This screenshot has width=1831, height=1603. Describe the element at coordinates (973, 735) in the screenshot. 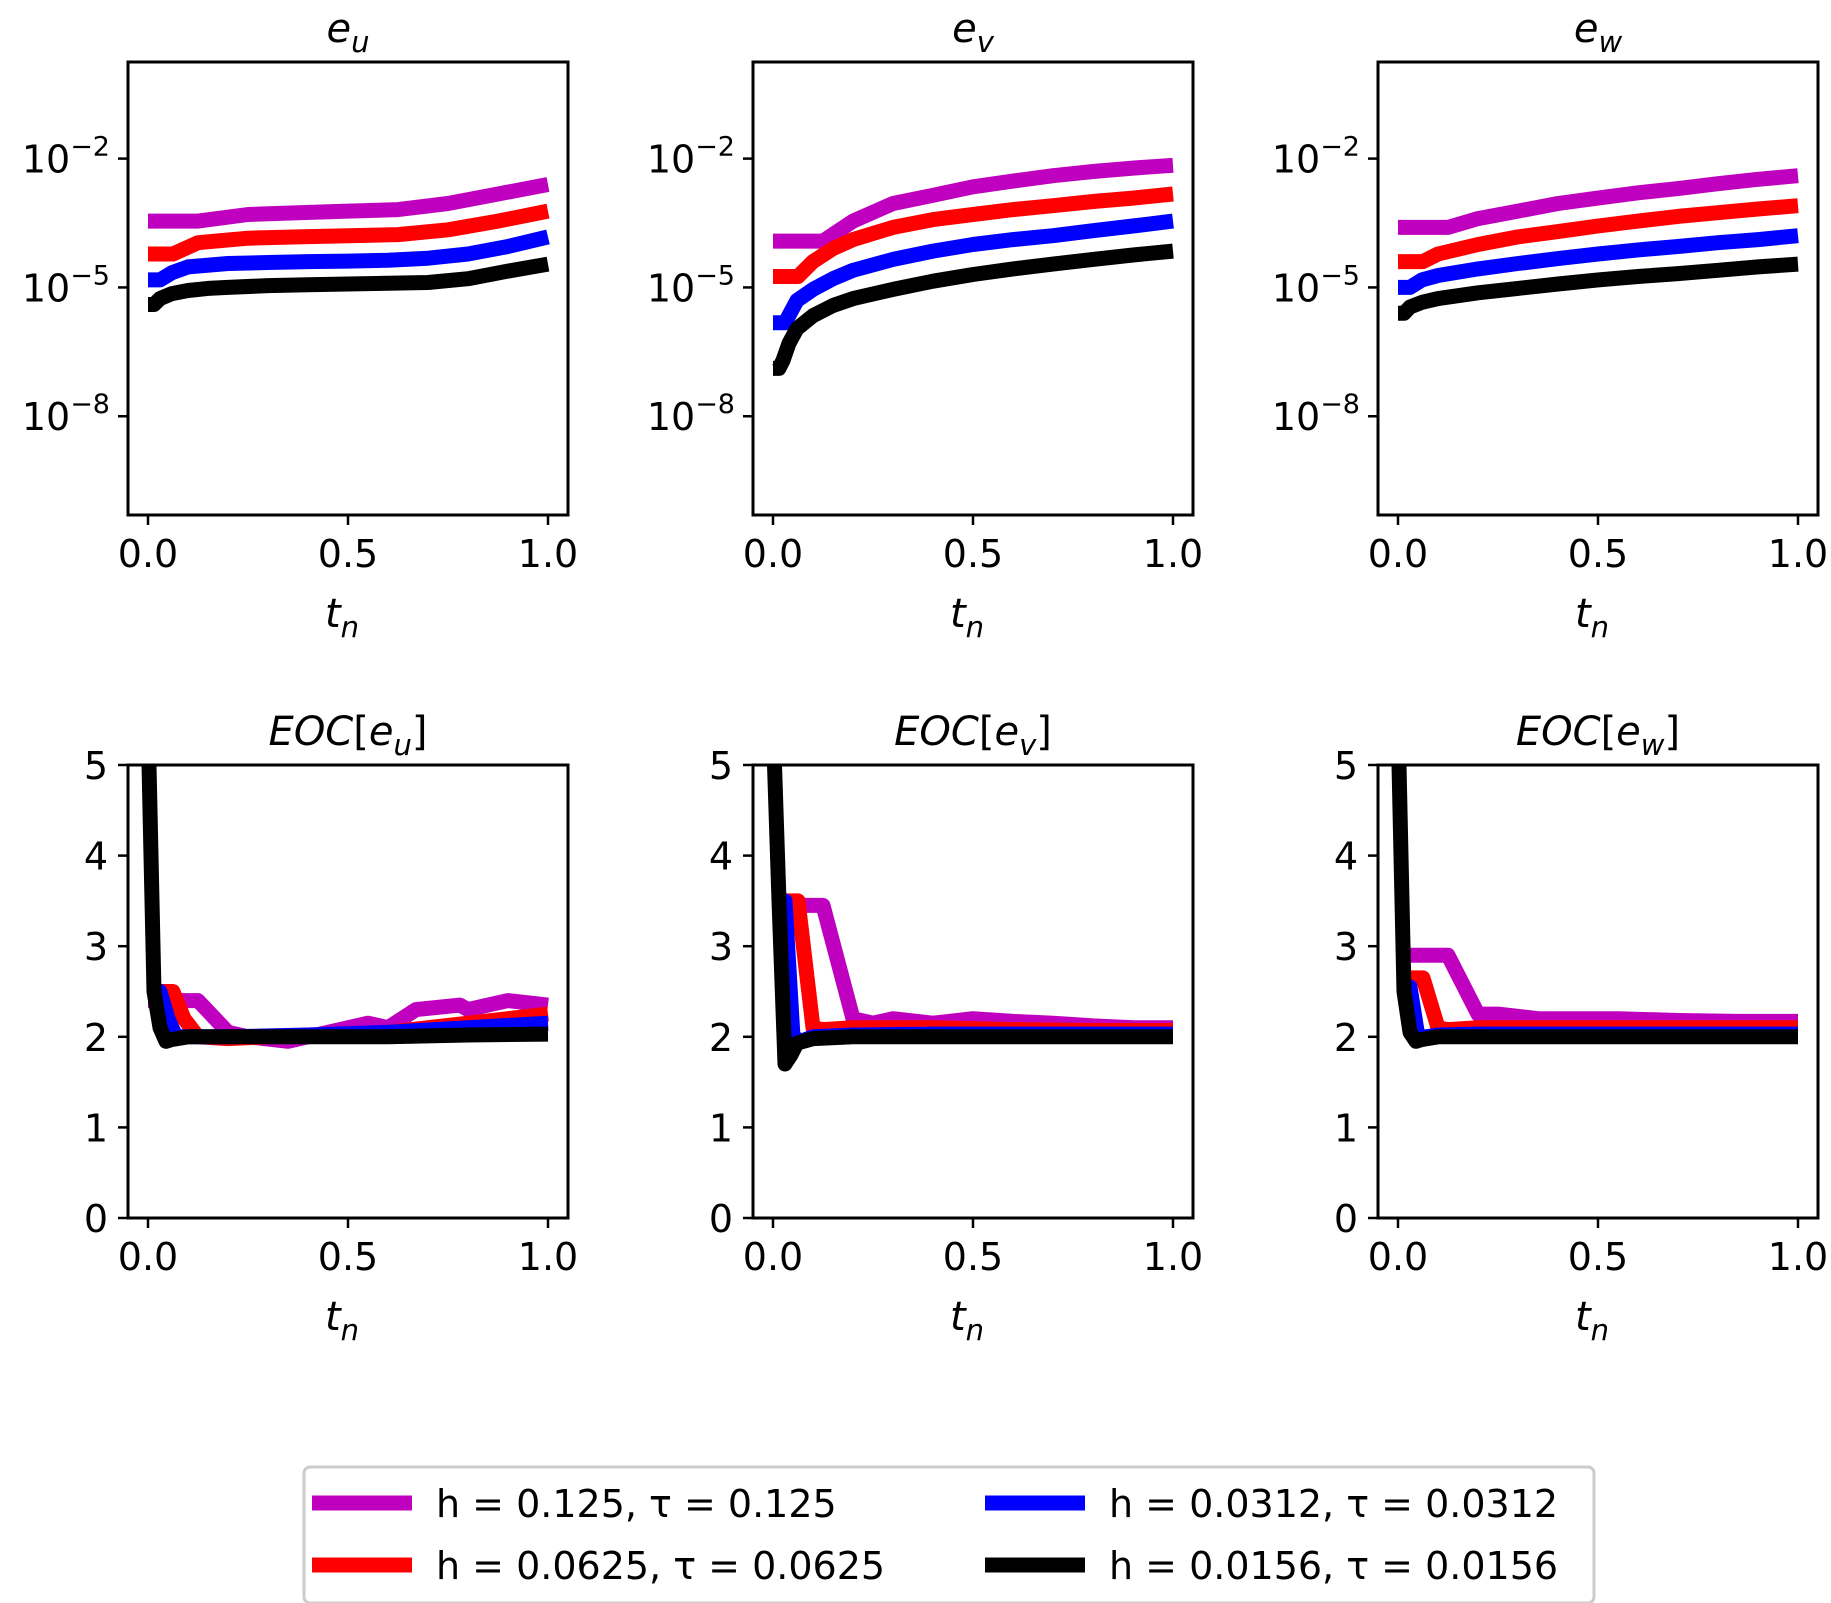

I see `subplot-title: EOC[ev]` at that location.